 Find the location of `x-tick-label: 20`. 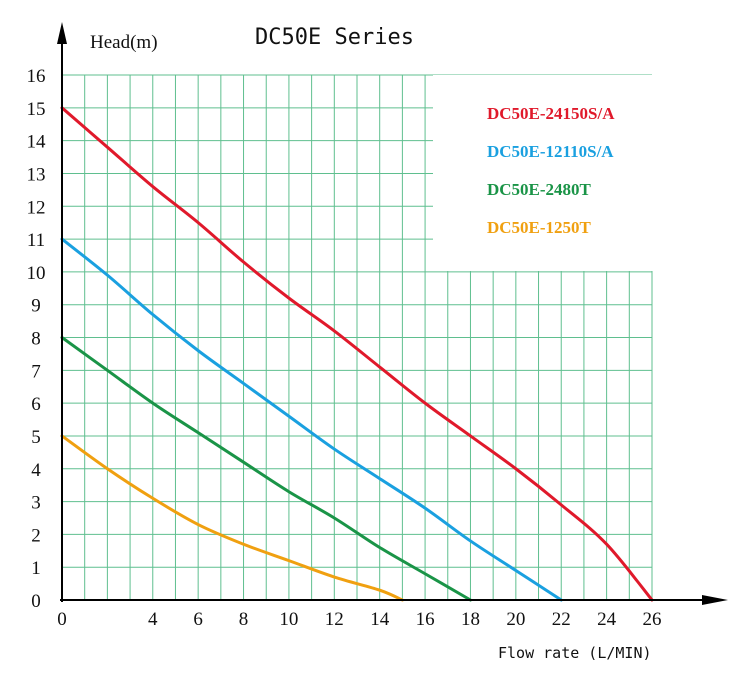

x-tick-label: 20 is located at coordinates (515, 619).